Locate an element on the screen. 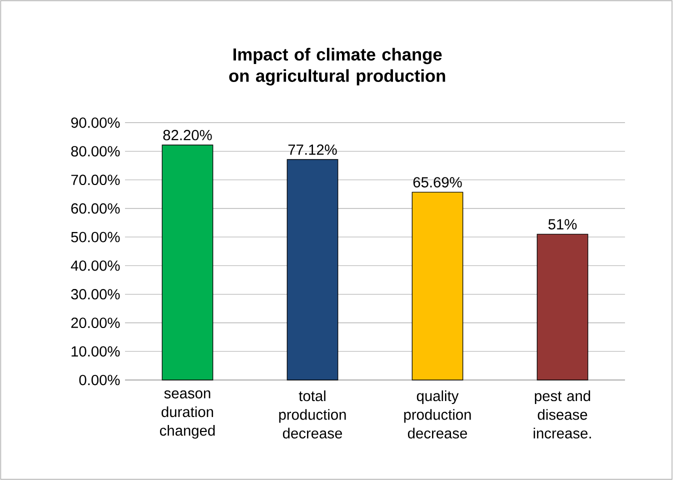  y-tick-label: 80.00% is located at coordinates (95, 151).